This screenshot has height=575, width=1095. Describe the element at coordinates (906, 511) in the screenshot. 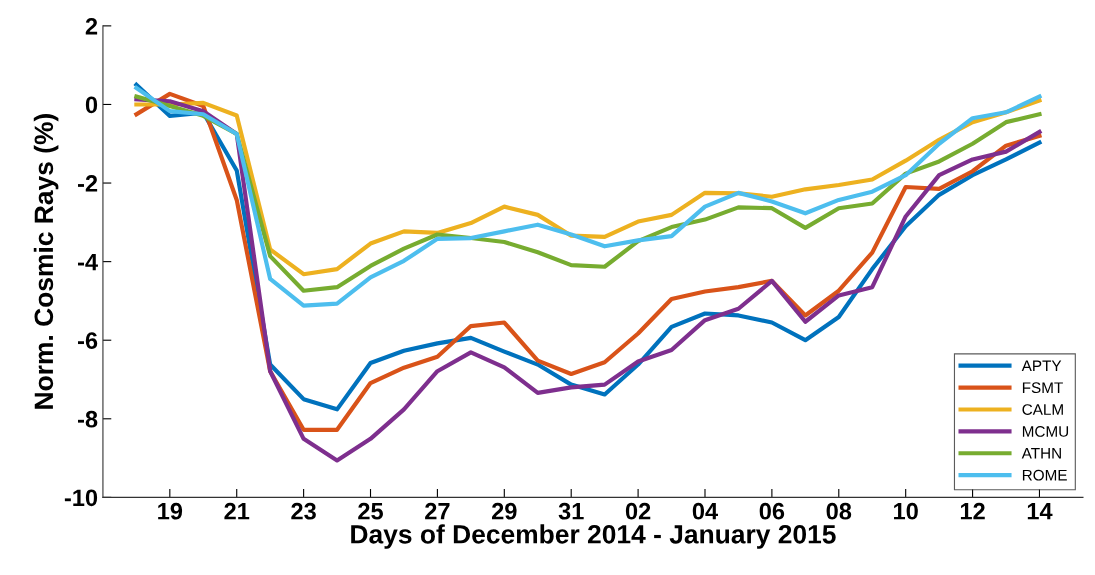

I see `x-tick-label: 10` at that location.